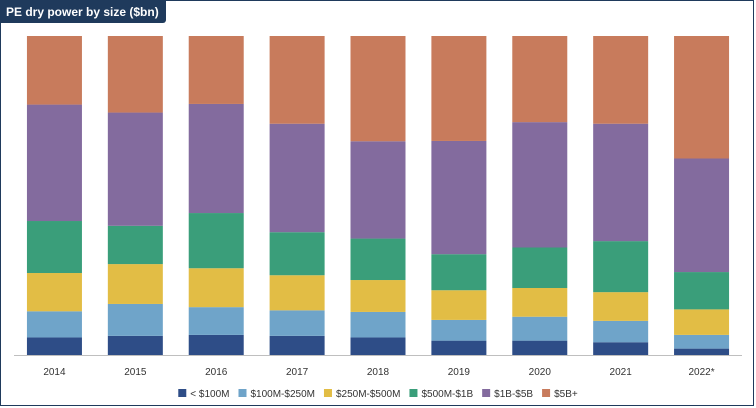 The image size is (756, 408). Describe the element at coordinates (513, 394) in the screenshot. I see `legend-label: $1B-$5B` at that location.